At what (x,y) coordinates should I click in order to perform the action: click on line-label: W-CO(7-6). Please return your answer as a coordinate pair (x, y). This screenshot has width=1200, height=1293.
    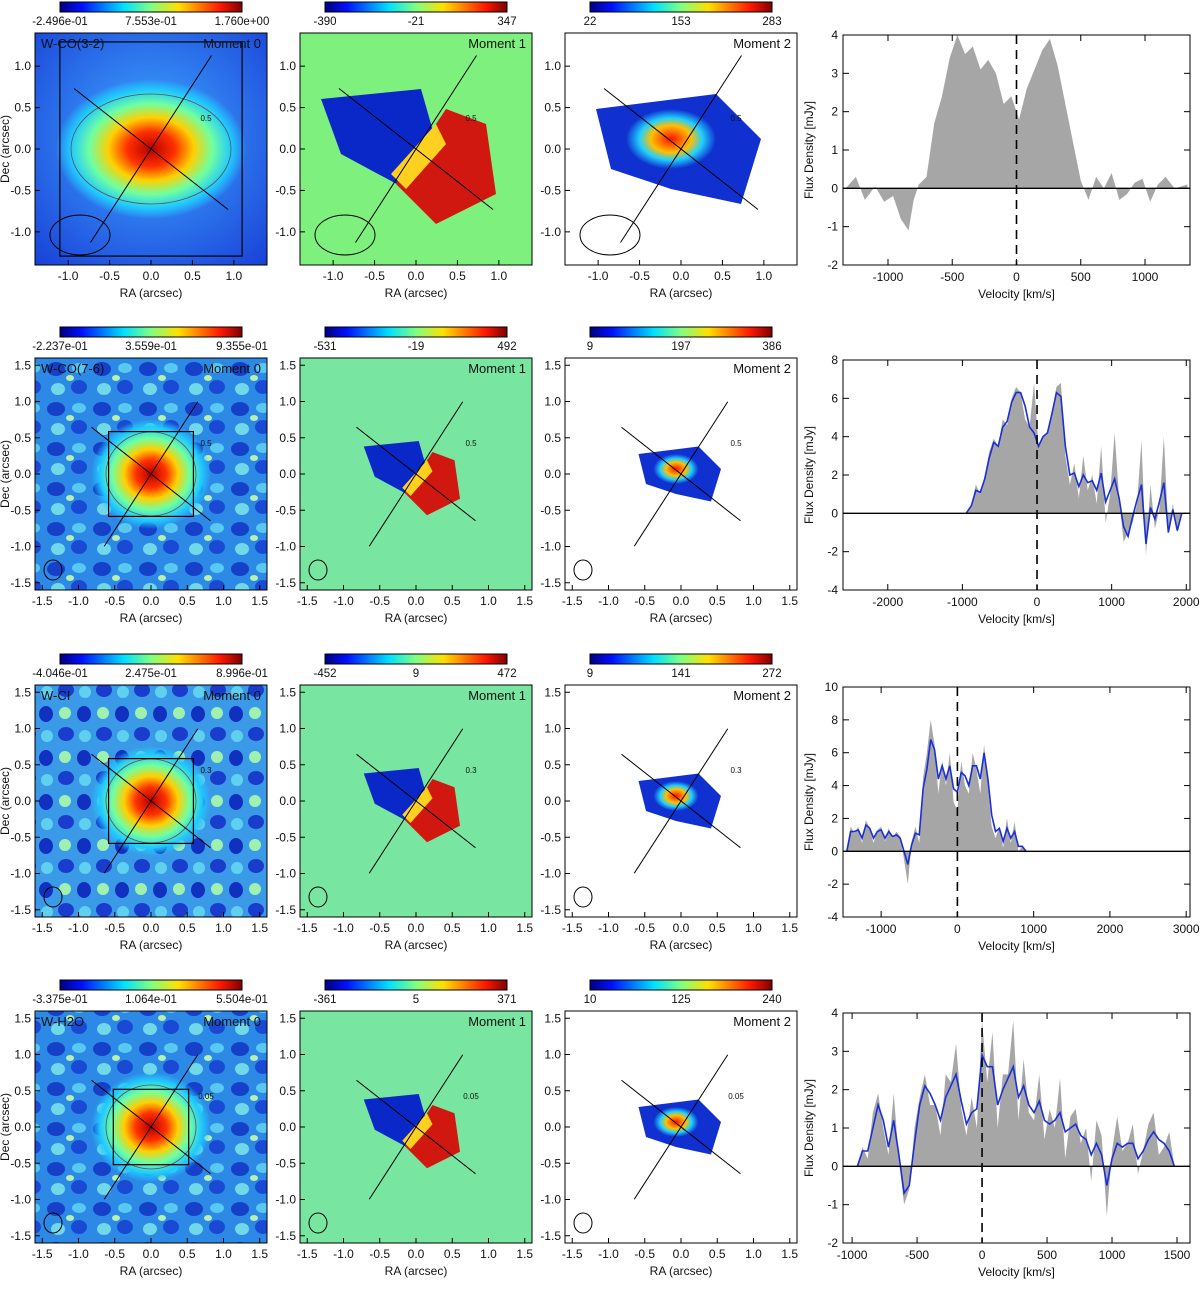
    Looking at the image, I should click on (72, 368).